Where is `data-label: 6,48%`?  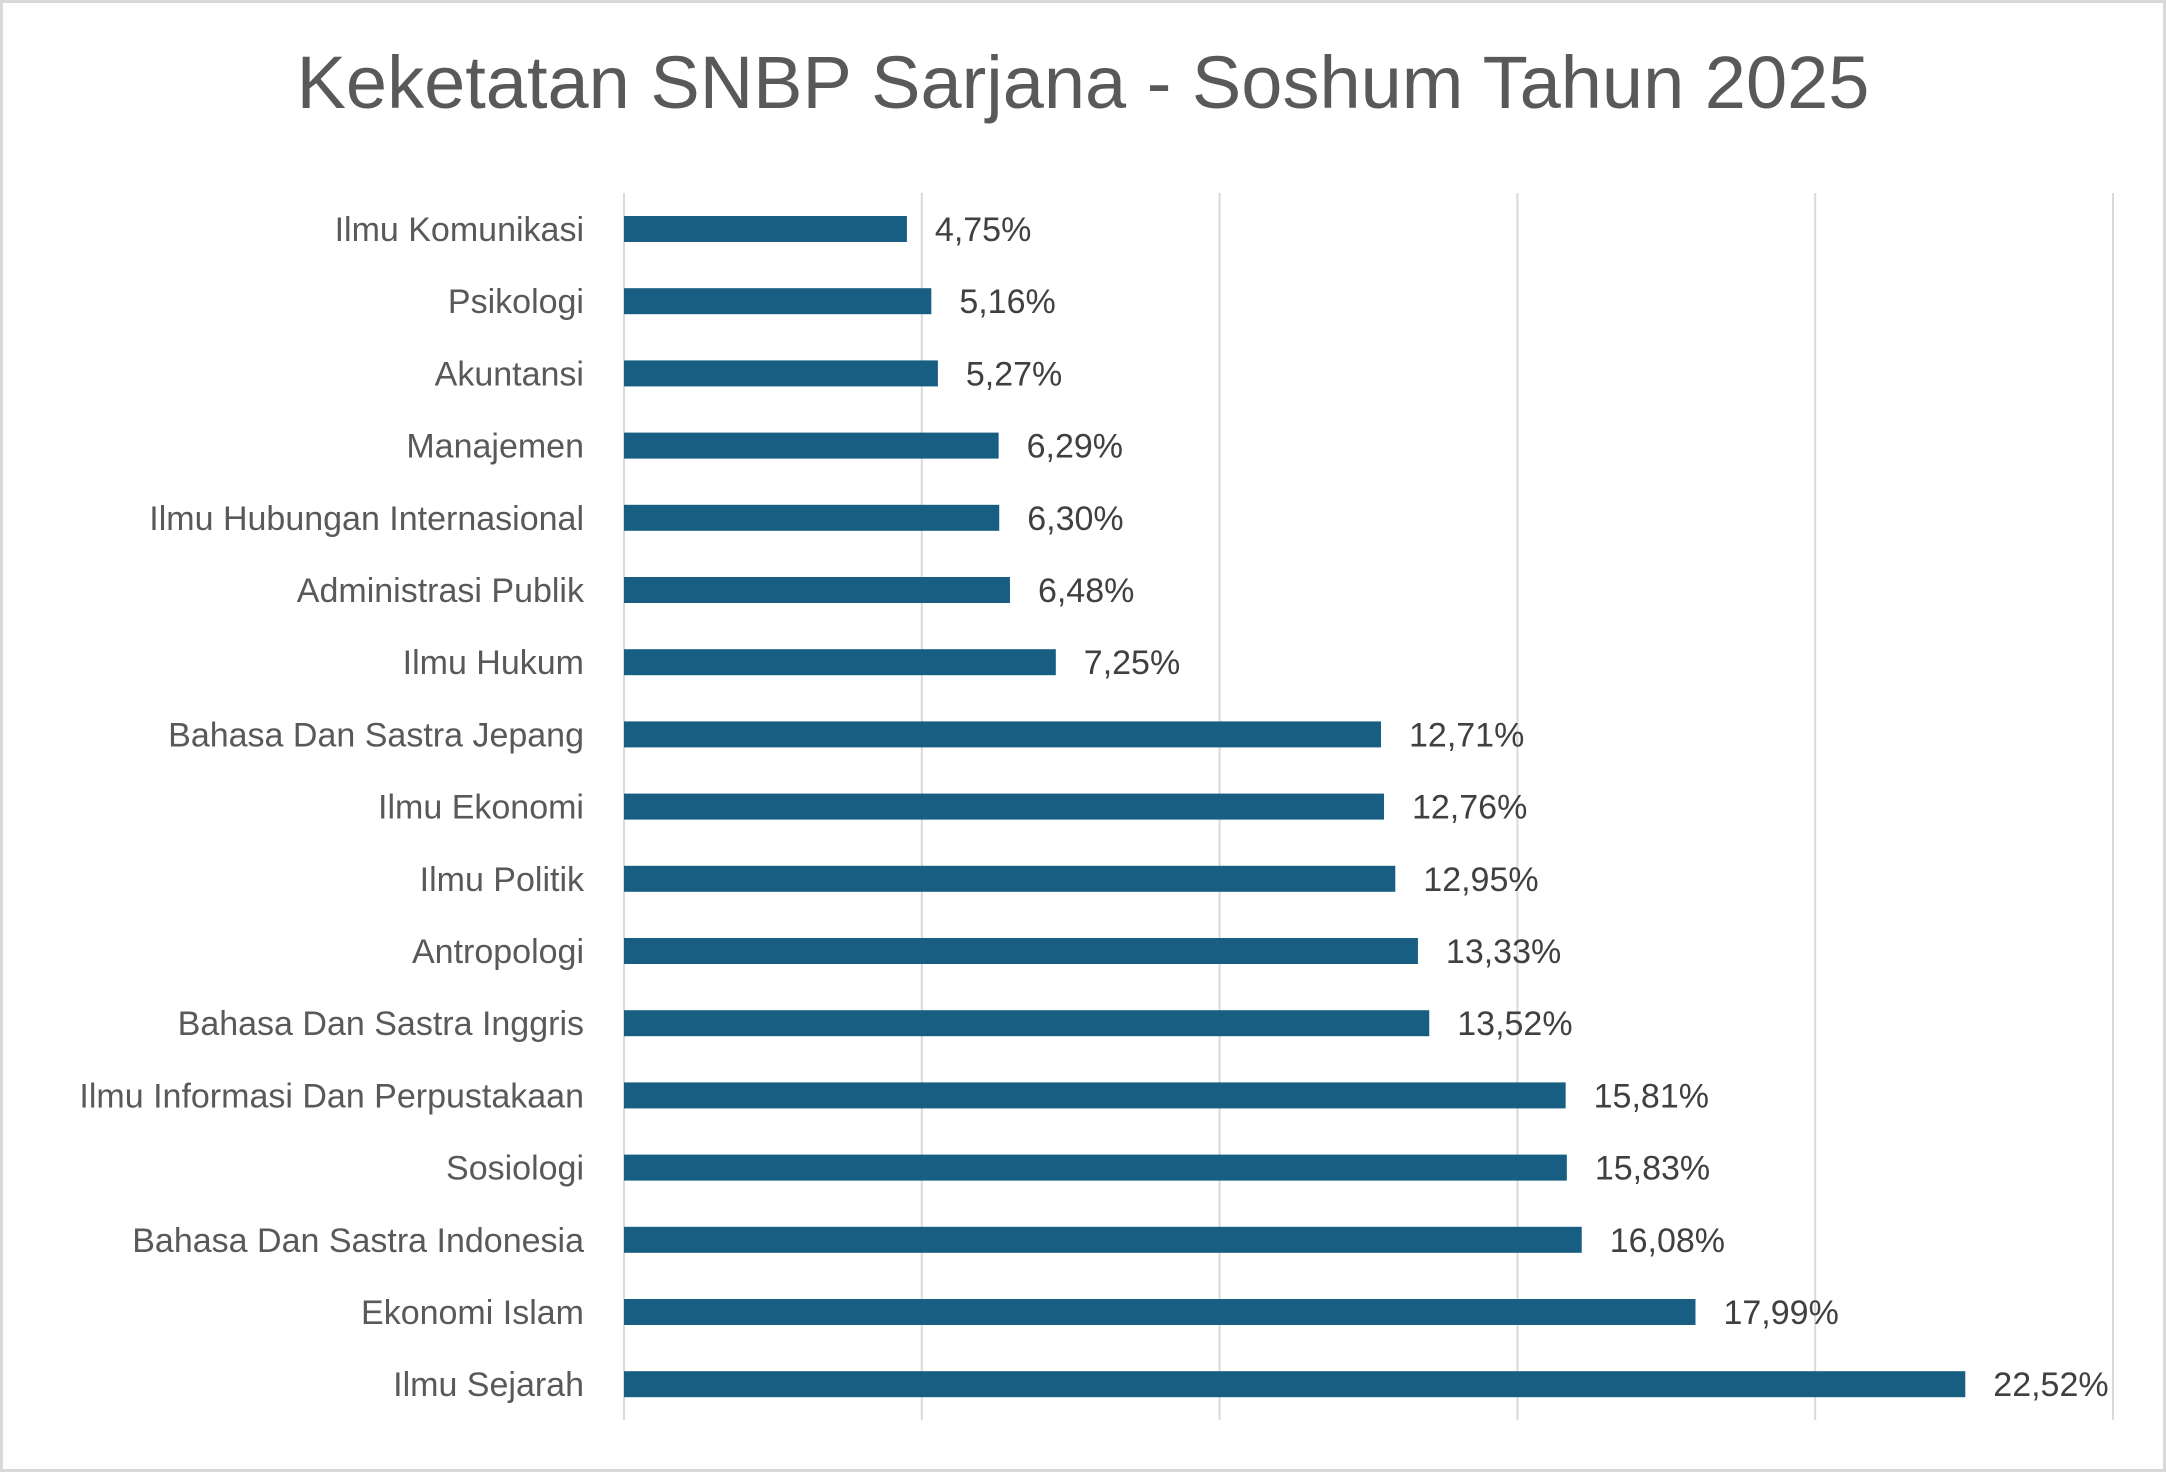 data-label: 6,48% is located at coordinates (1086, 591).